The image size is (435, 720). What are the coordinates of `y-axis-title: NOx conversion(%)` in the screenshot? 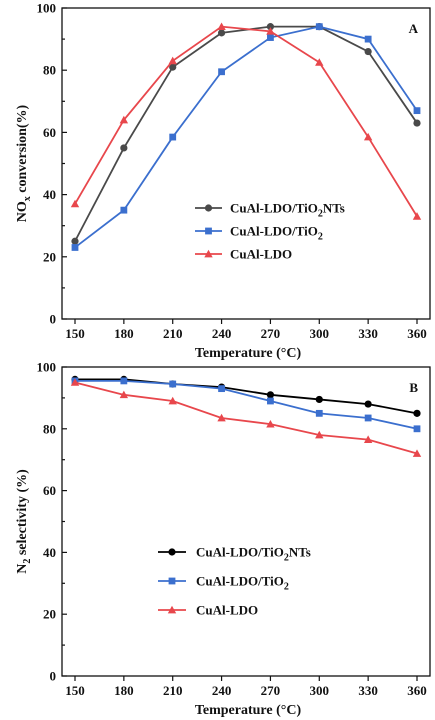 It's located at (24, 163).